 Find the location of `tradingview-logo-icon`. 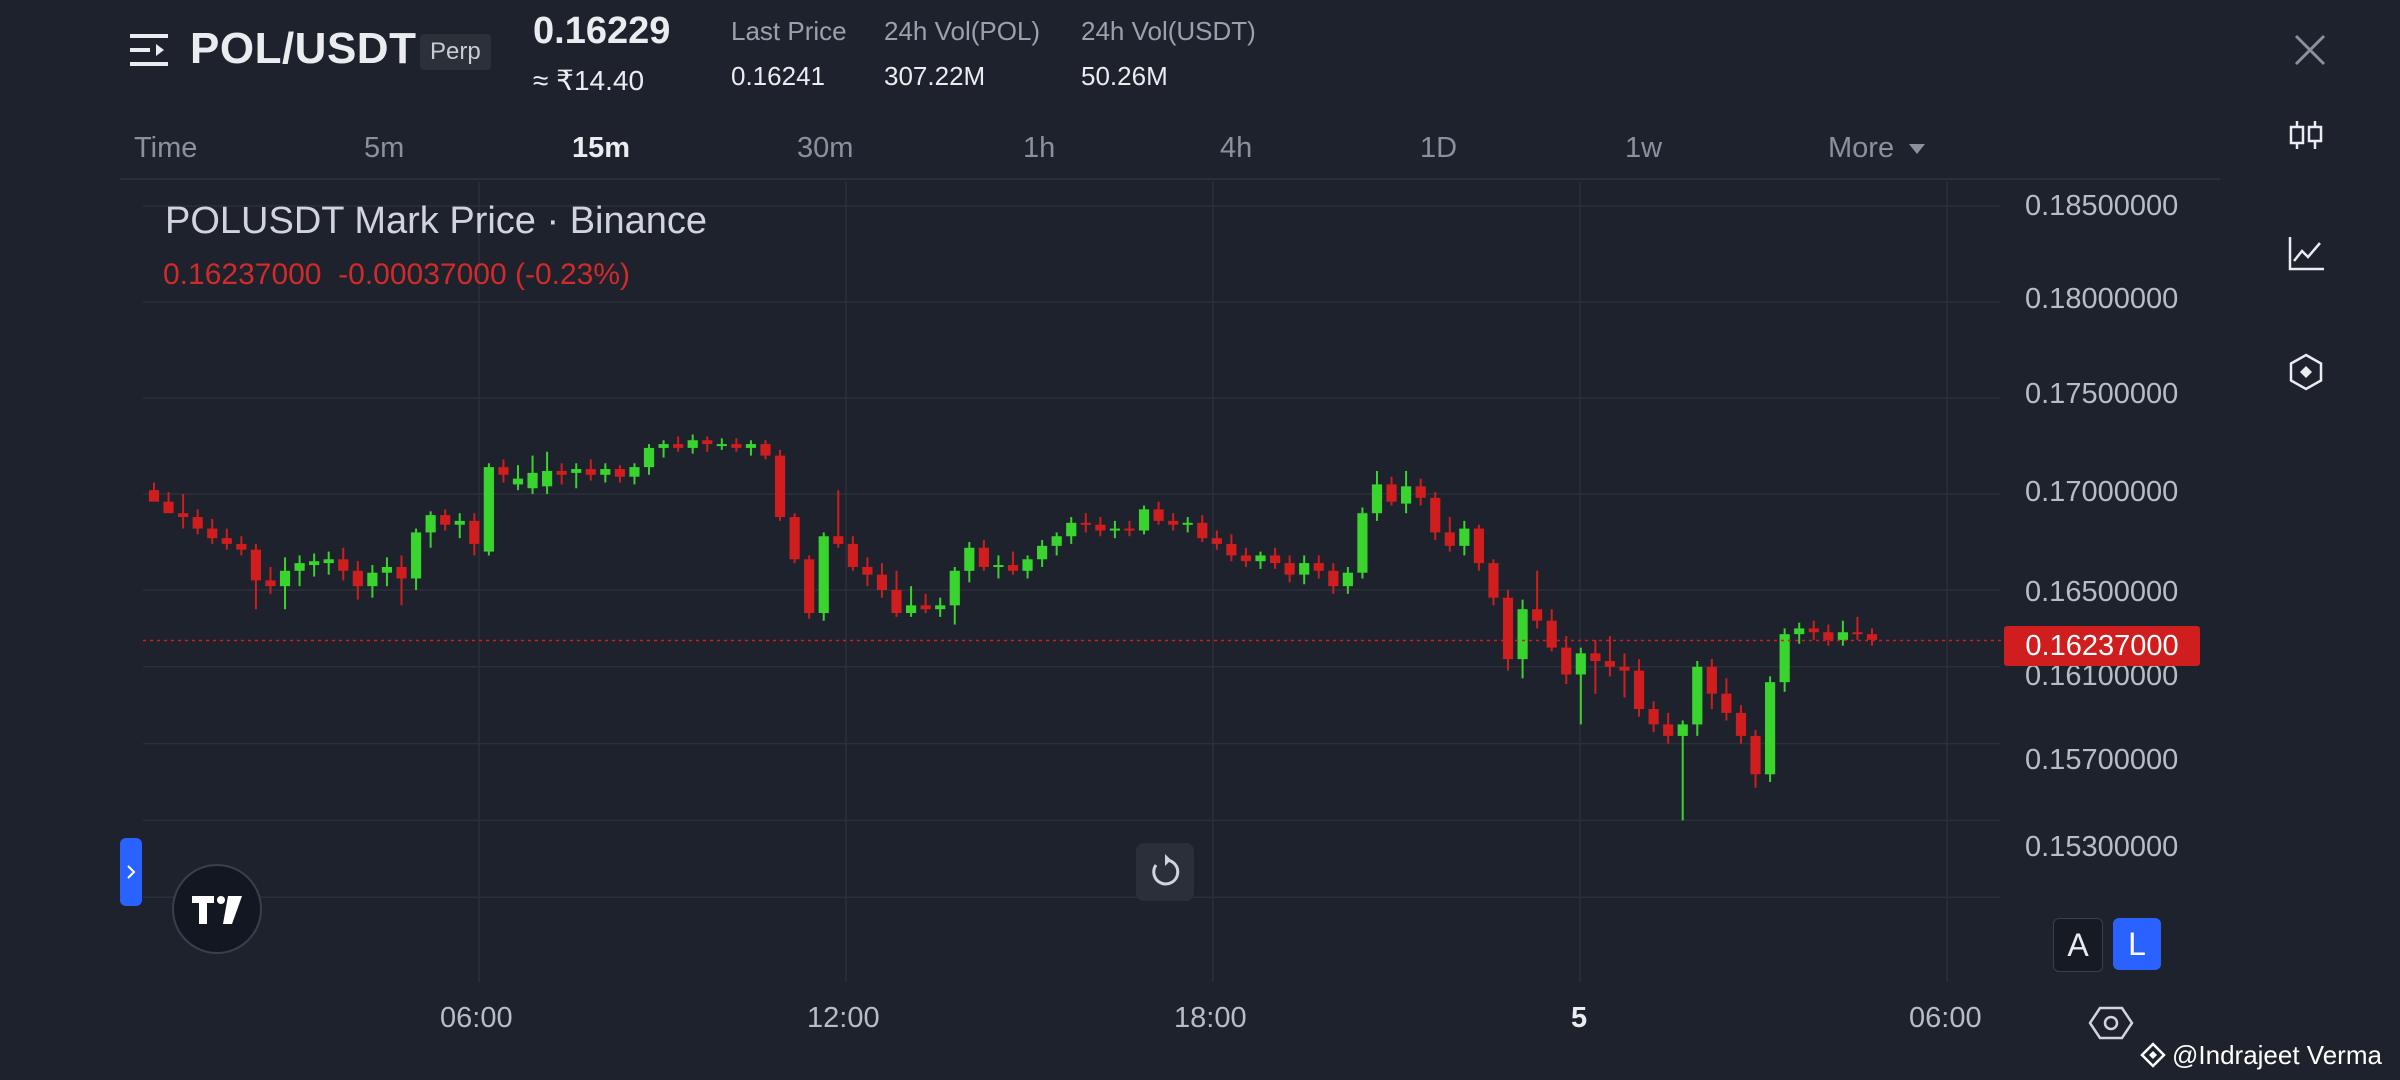

tradingview-logo-icon is located at coordinates (217, 910).